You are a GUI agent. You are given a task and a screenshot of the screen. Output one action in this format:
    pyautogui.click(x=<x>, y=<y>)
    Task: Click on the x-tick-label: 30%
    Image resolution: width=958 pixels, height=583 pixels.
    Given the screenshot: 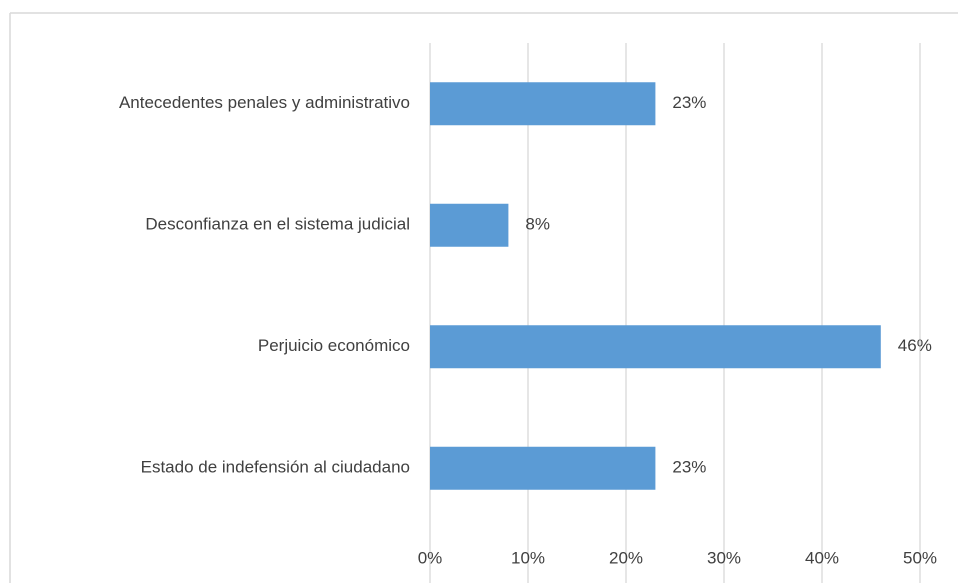 What is the action you would take?
    pyautogui.click(x=724, y=557)
    